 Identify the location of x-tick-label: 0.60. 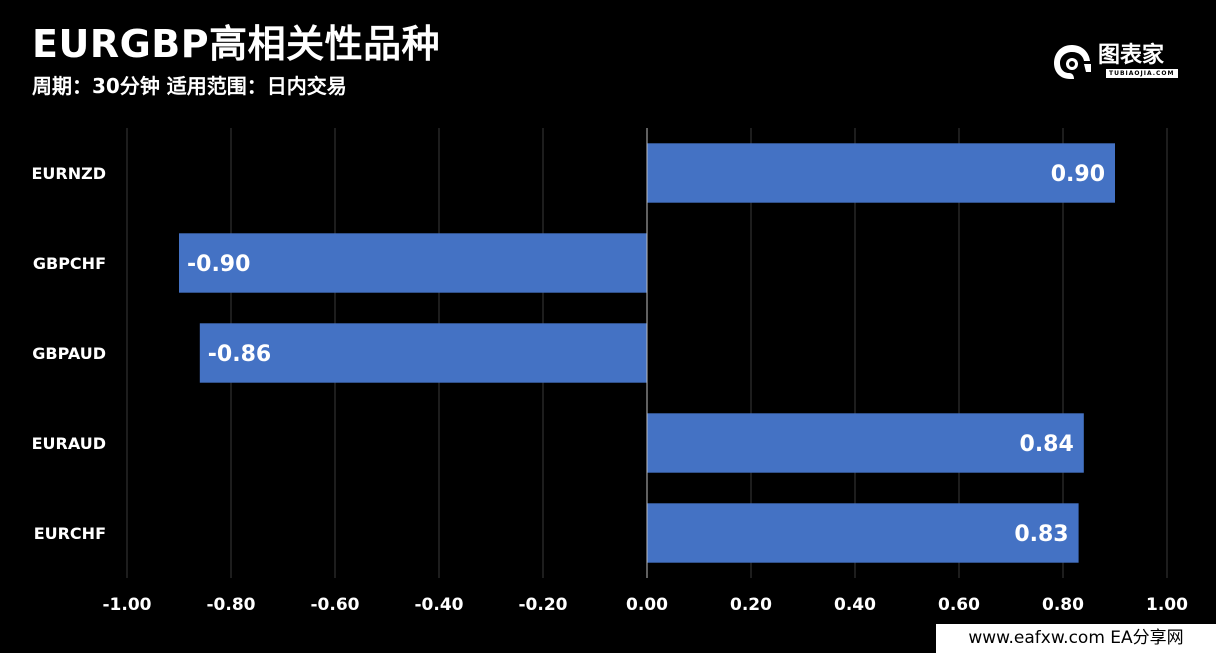
(959, 605).